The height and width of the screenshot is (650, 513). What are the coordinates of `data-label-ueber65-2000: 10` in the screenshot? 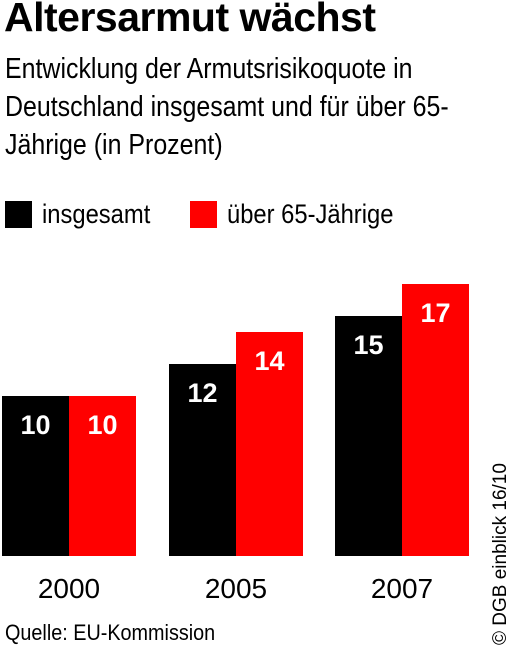 It's located at (102, 425).